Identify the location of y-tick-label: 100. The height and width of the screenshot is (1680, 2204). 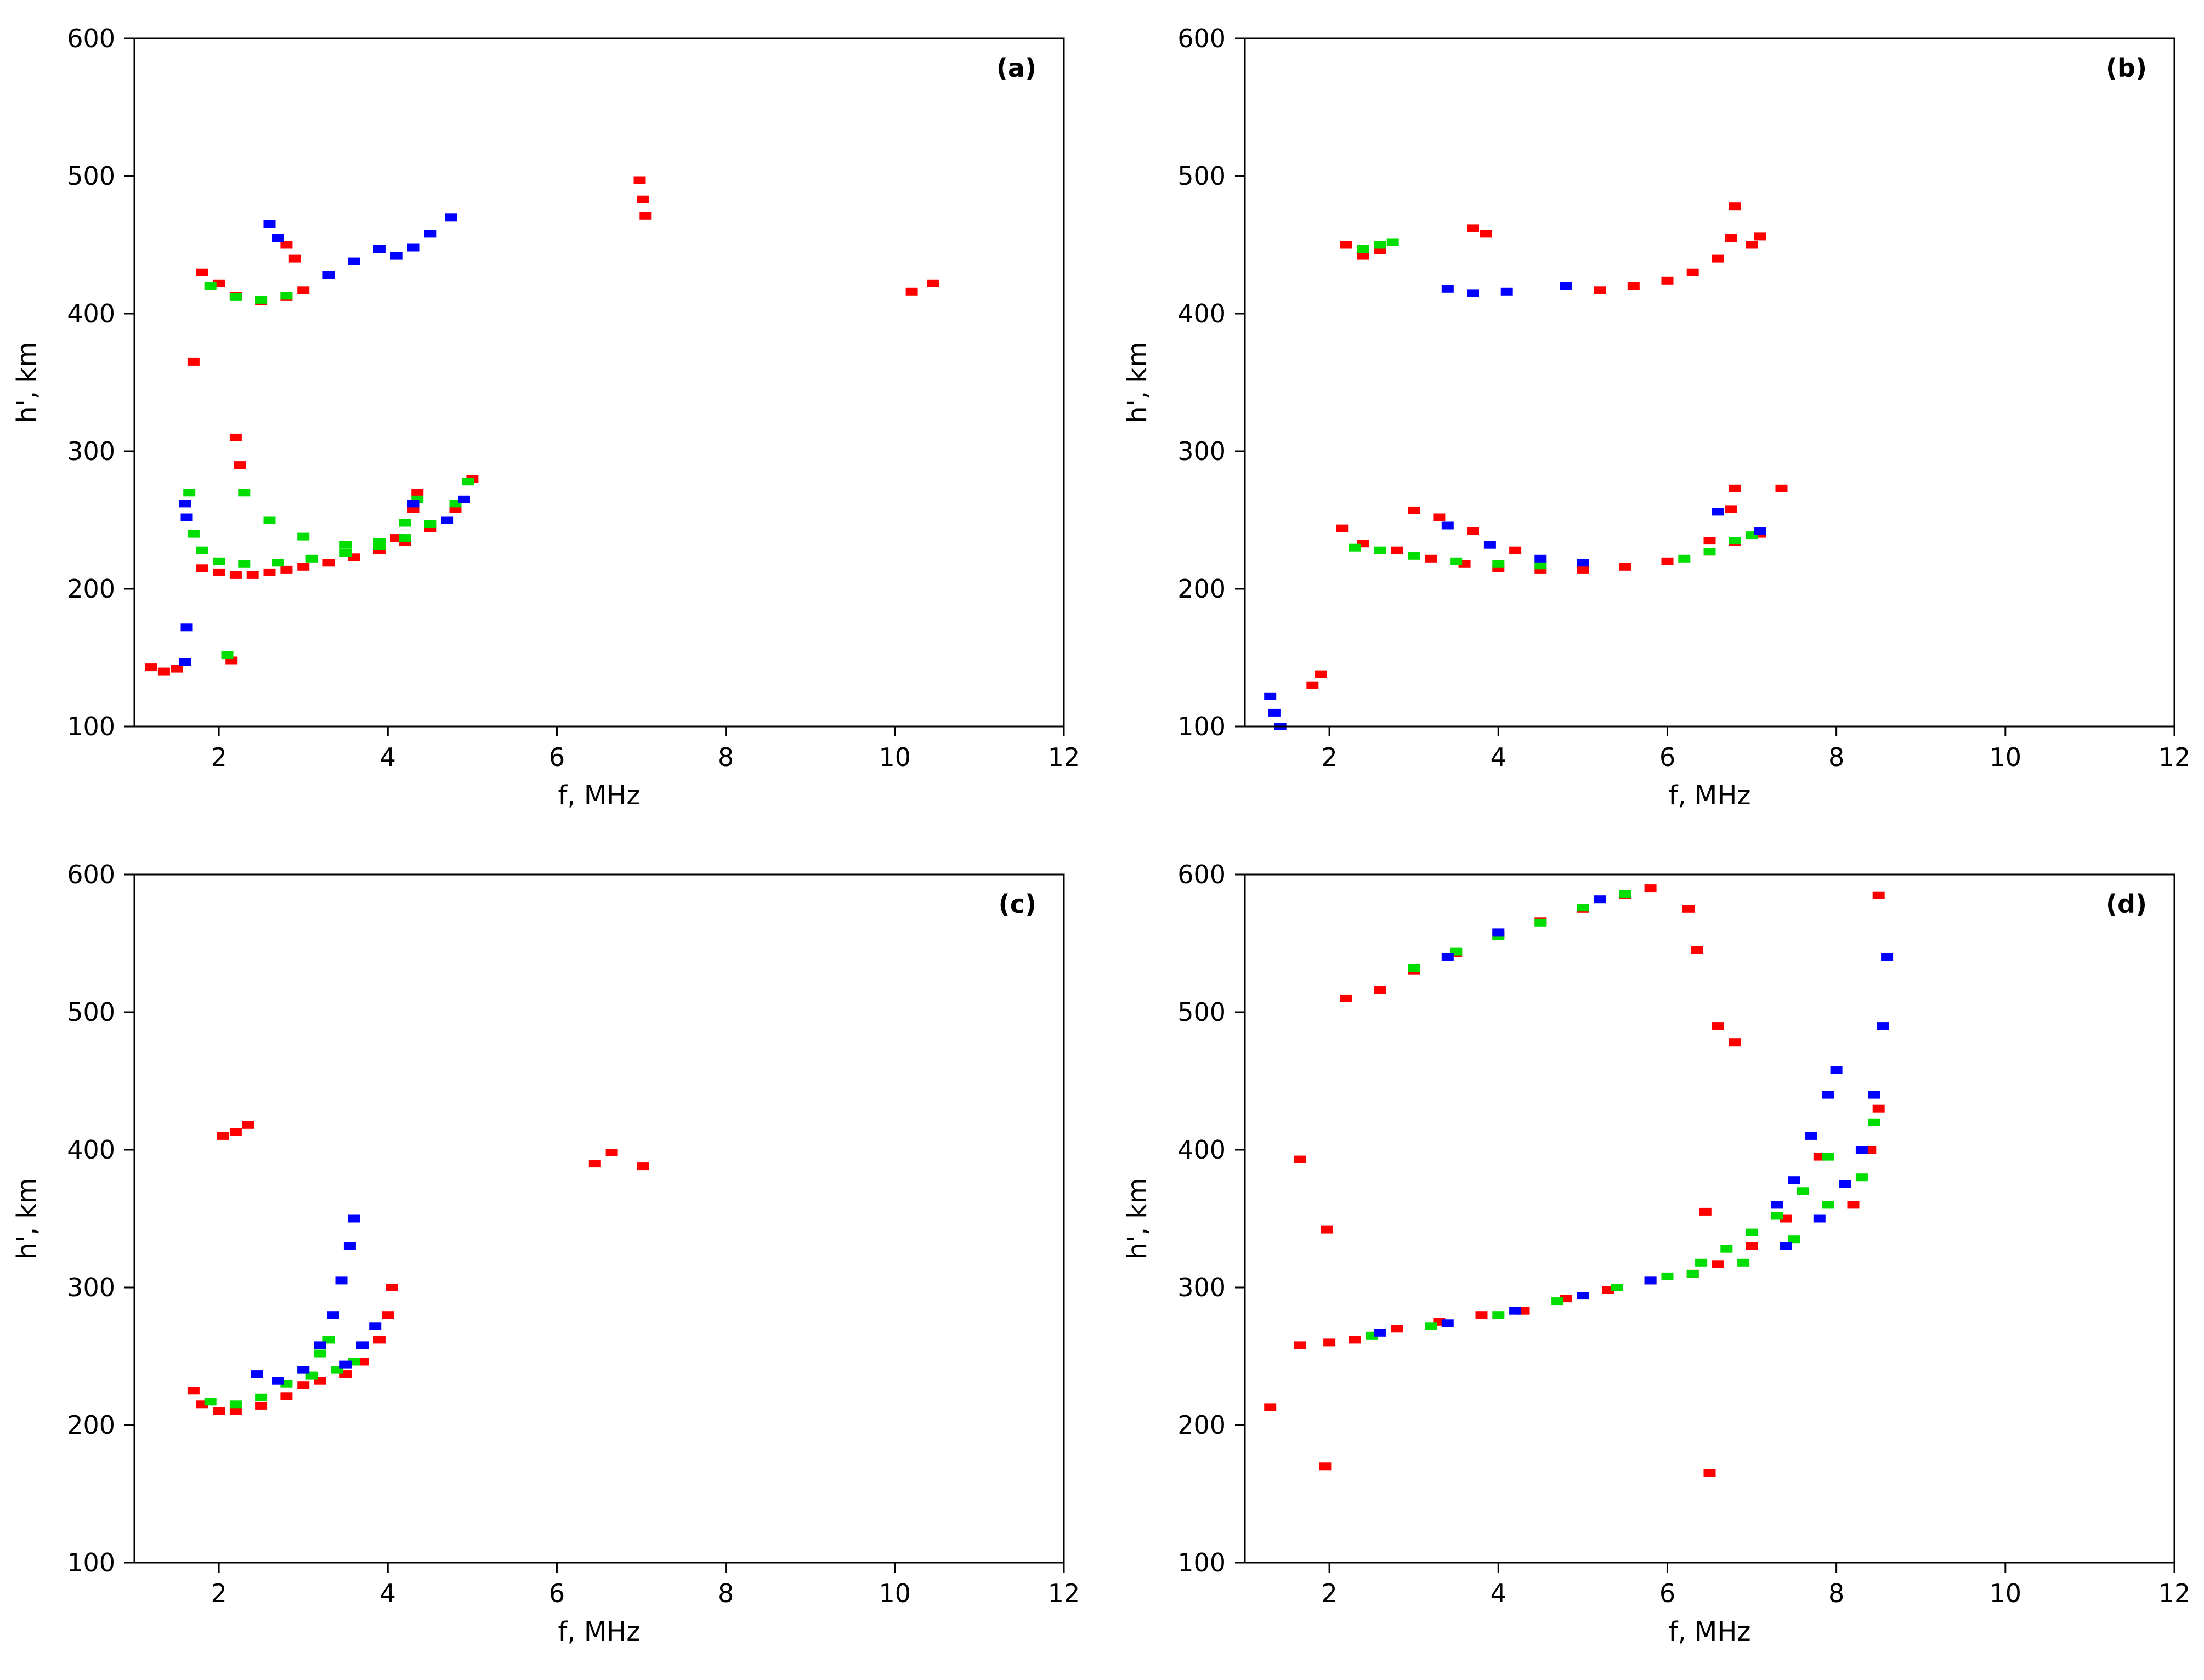
(91, 726).